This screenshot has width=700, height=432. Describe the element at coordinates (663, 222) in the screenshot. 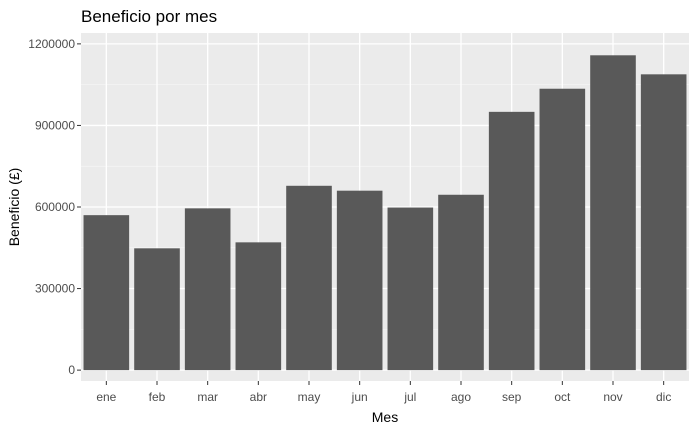

I see `bar-dic` at that location.